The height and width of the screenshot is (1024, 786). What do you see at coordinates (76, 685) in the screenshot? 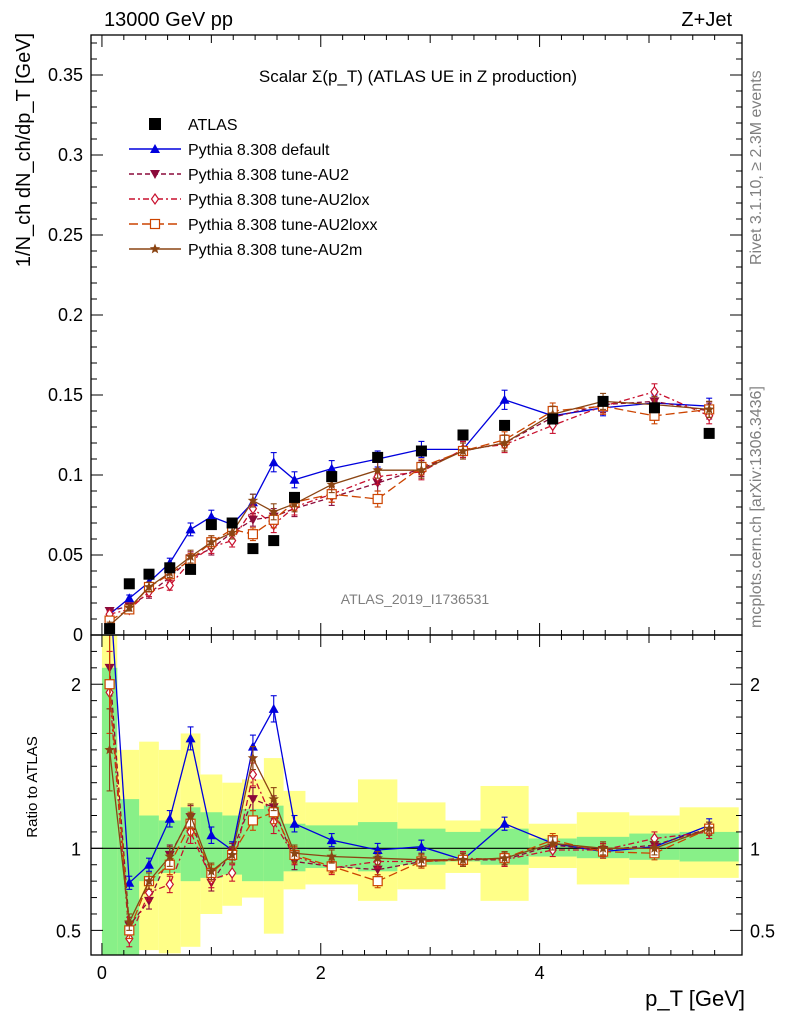
I see `ratio-y-tick-label: 2` at bounding box center [76, 685].